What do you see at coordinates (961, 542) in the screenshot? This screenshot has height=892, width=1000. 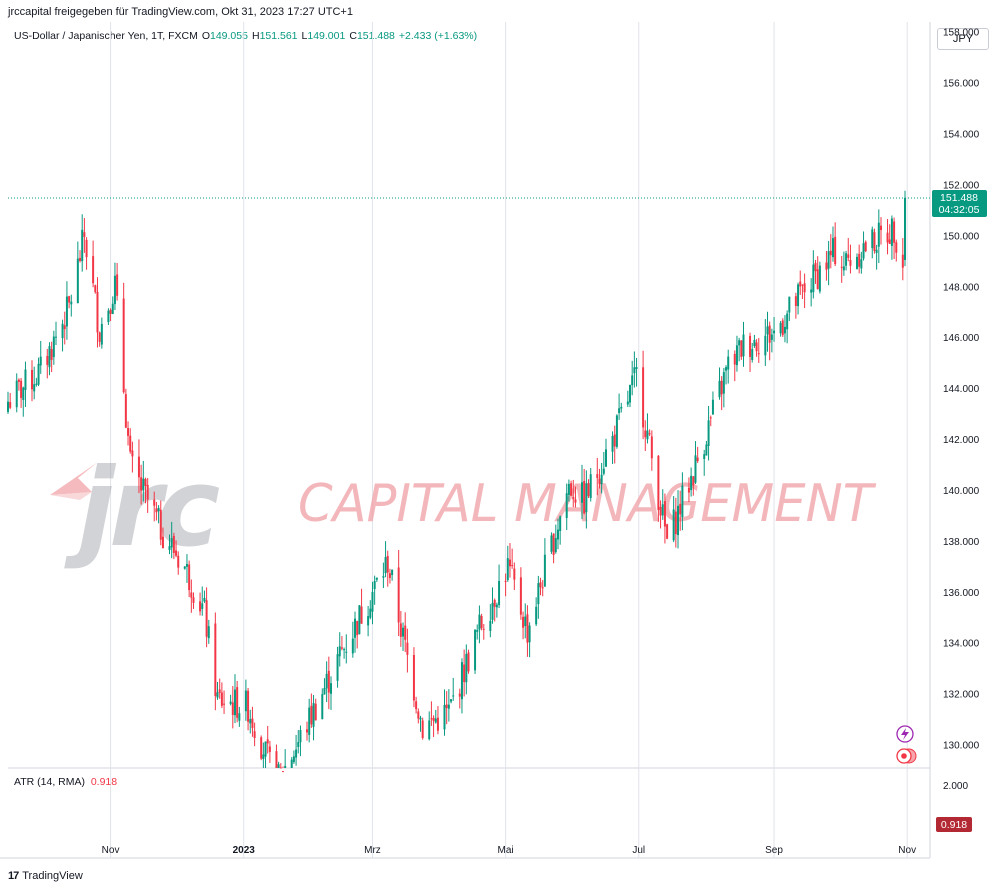 I see `price-tick-label: 138.000` at bounding box center [961, 542].